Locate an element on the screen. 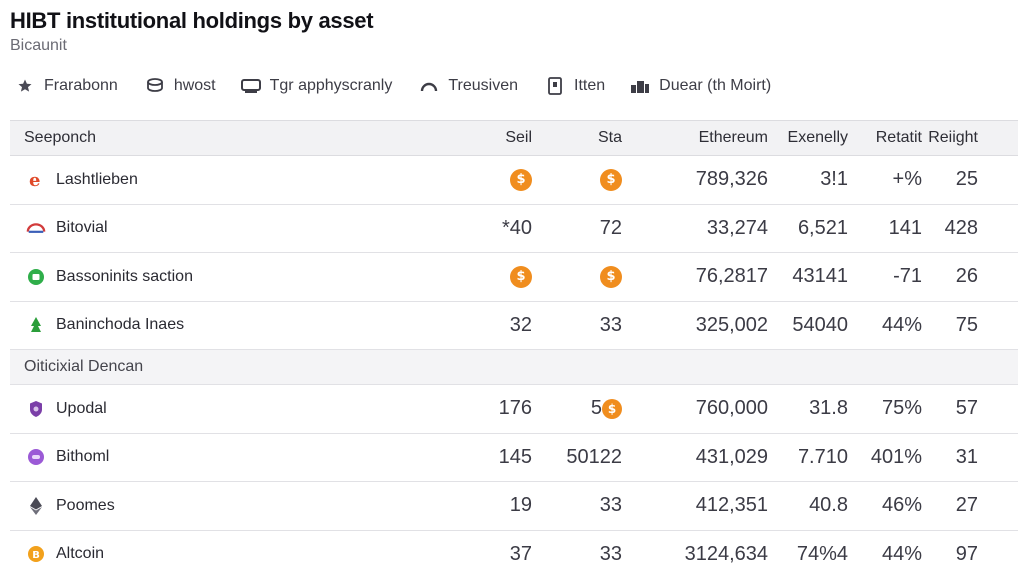 This screenshot has height=576, width=1024. orange-coin-logo-icon: B is located at coordinates (36, 554).